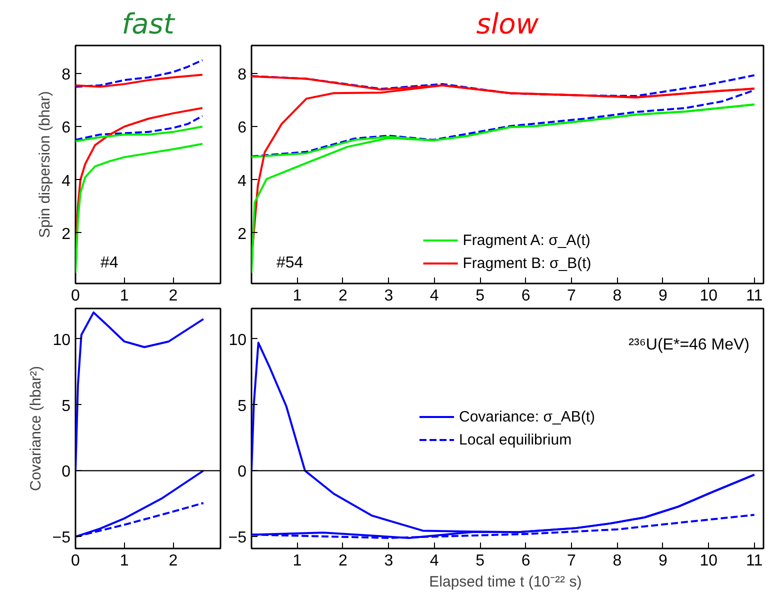  Describe the element at coordinates (689, 345) in the screenshot. I see `annotation: ²³⁶U(E*=46 MeV)` at that location.